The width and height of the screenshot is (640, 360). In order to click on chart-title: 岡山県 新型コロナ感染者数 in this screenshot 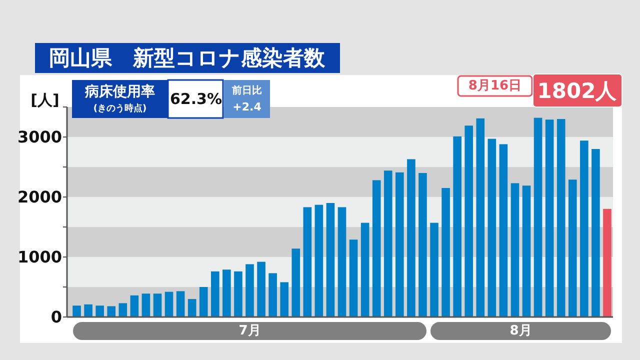, I will do `click(187, 58)`.